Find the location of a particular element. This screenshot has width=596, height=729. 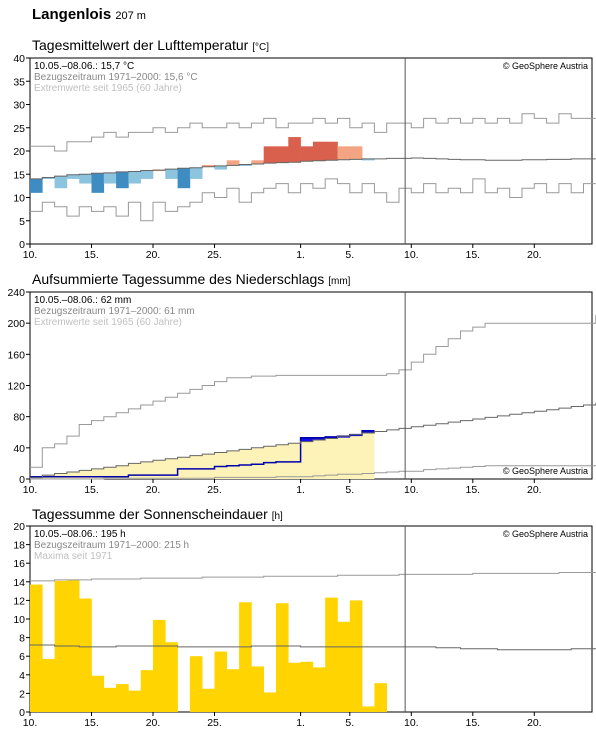

y-tick-label: 14 is located at coordinates (19, 583).